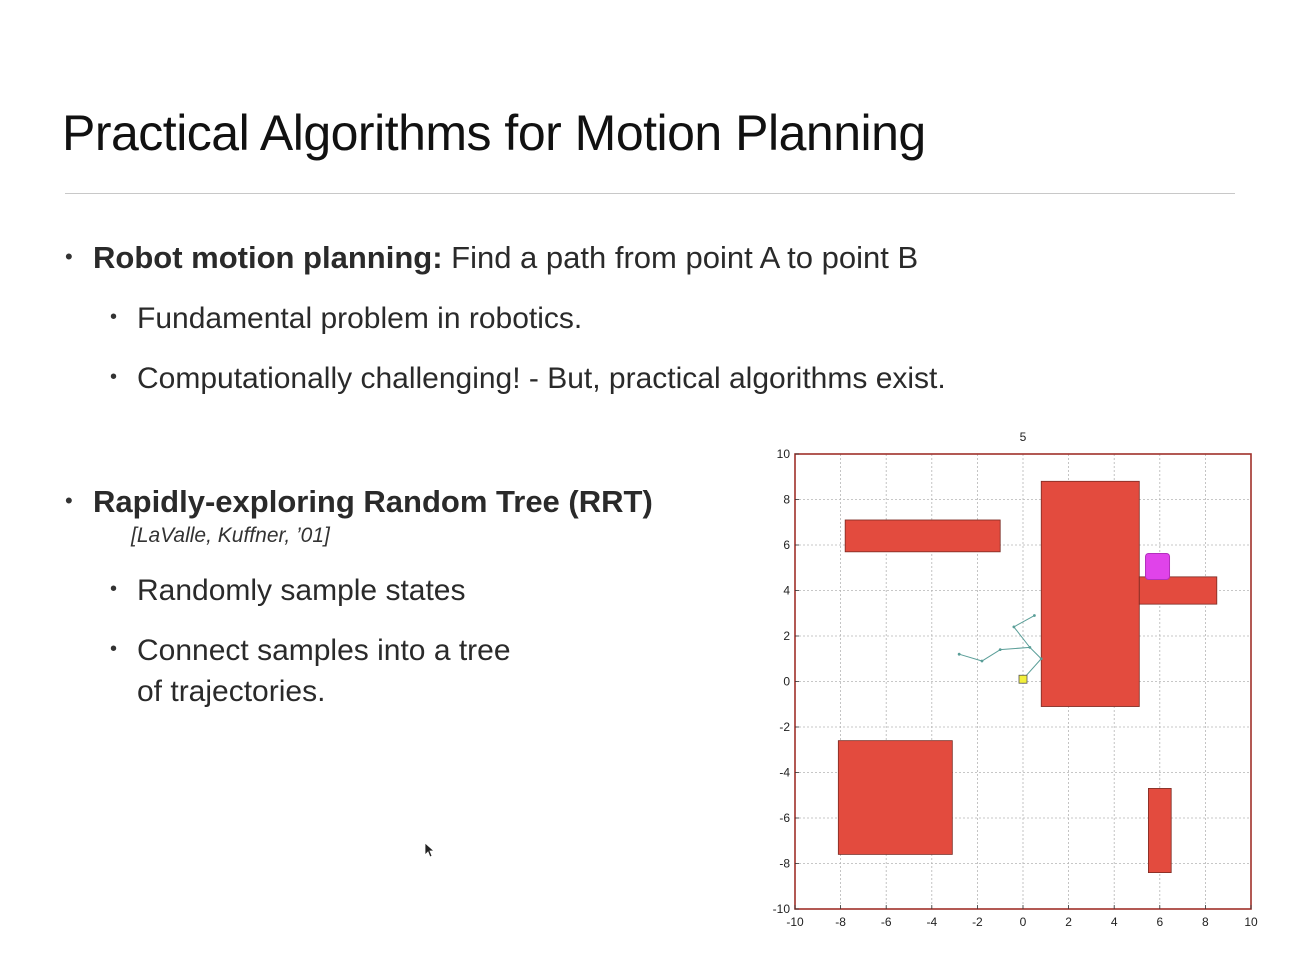 The width and height of the screenshot is (1298, 970). I want to click on x-tick-label: 4, so click(1114, 922).